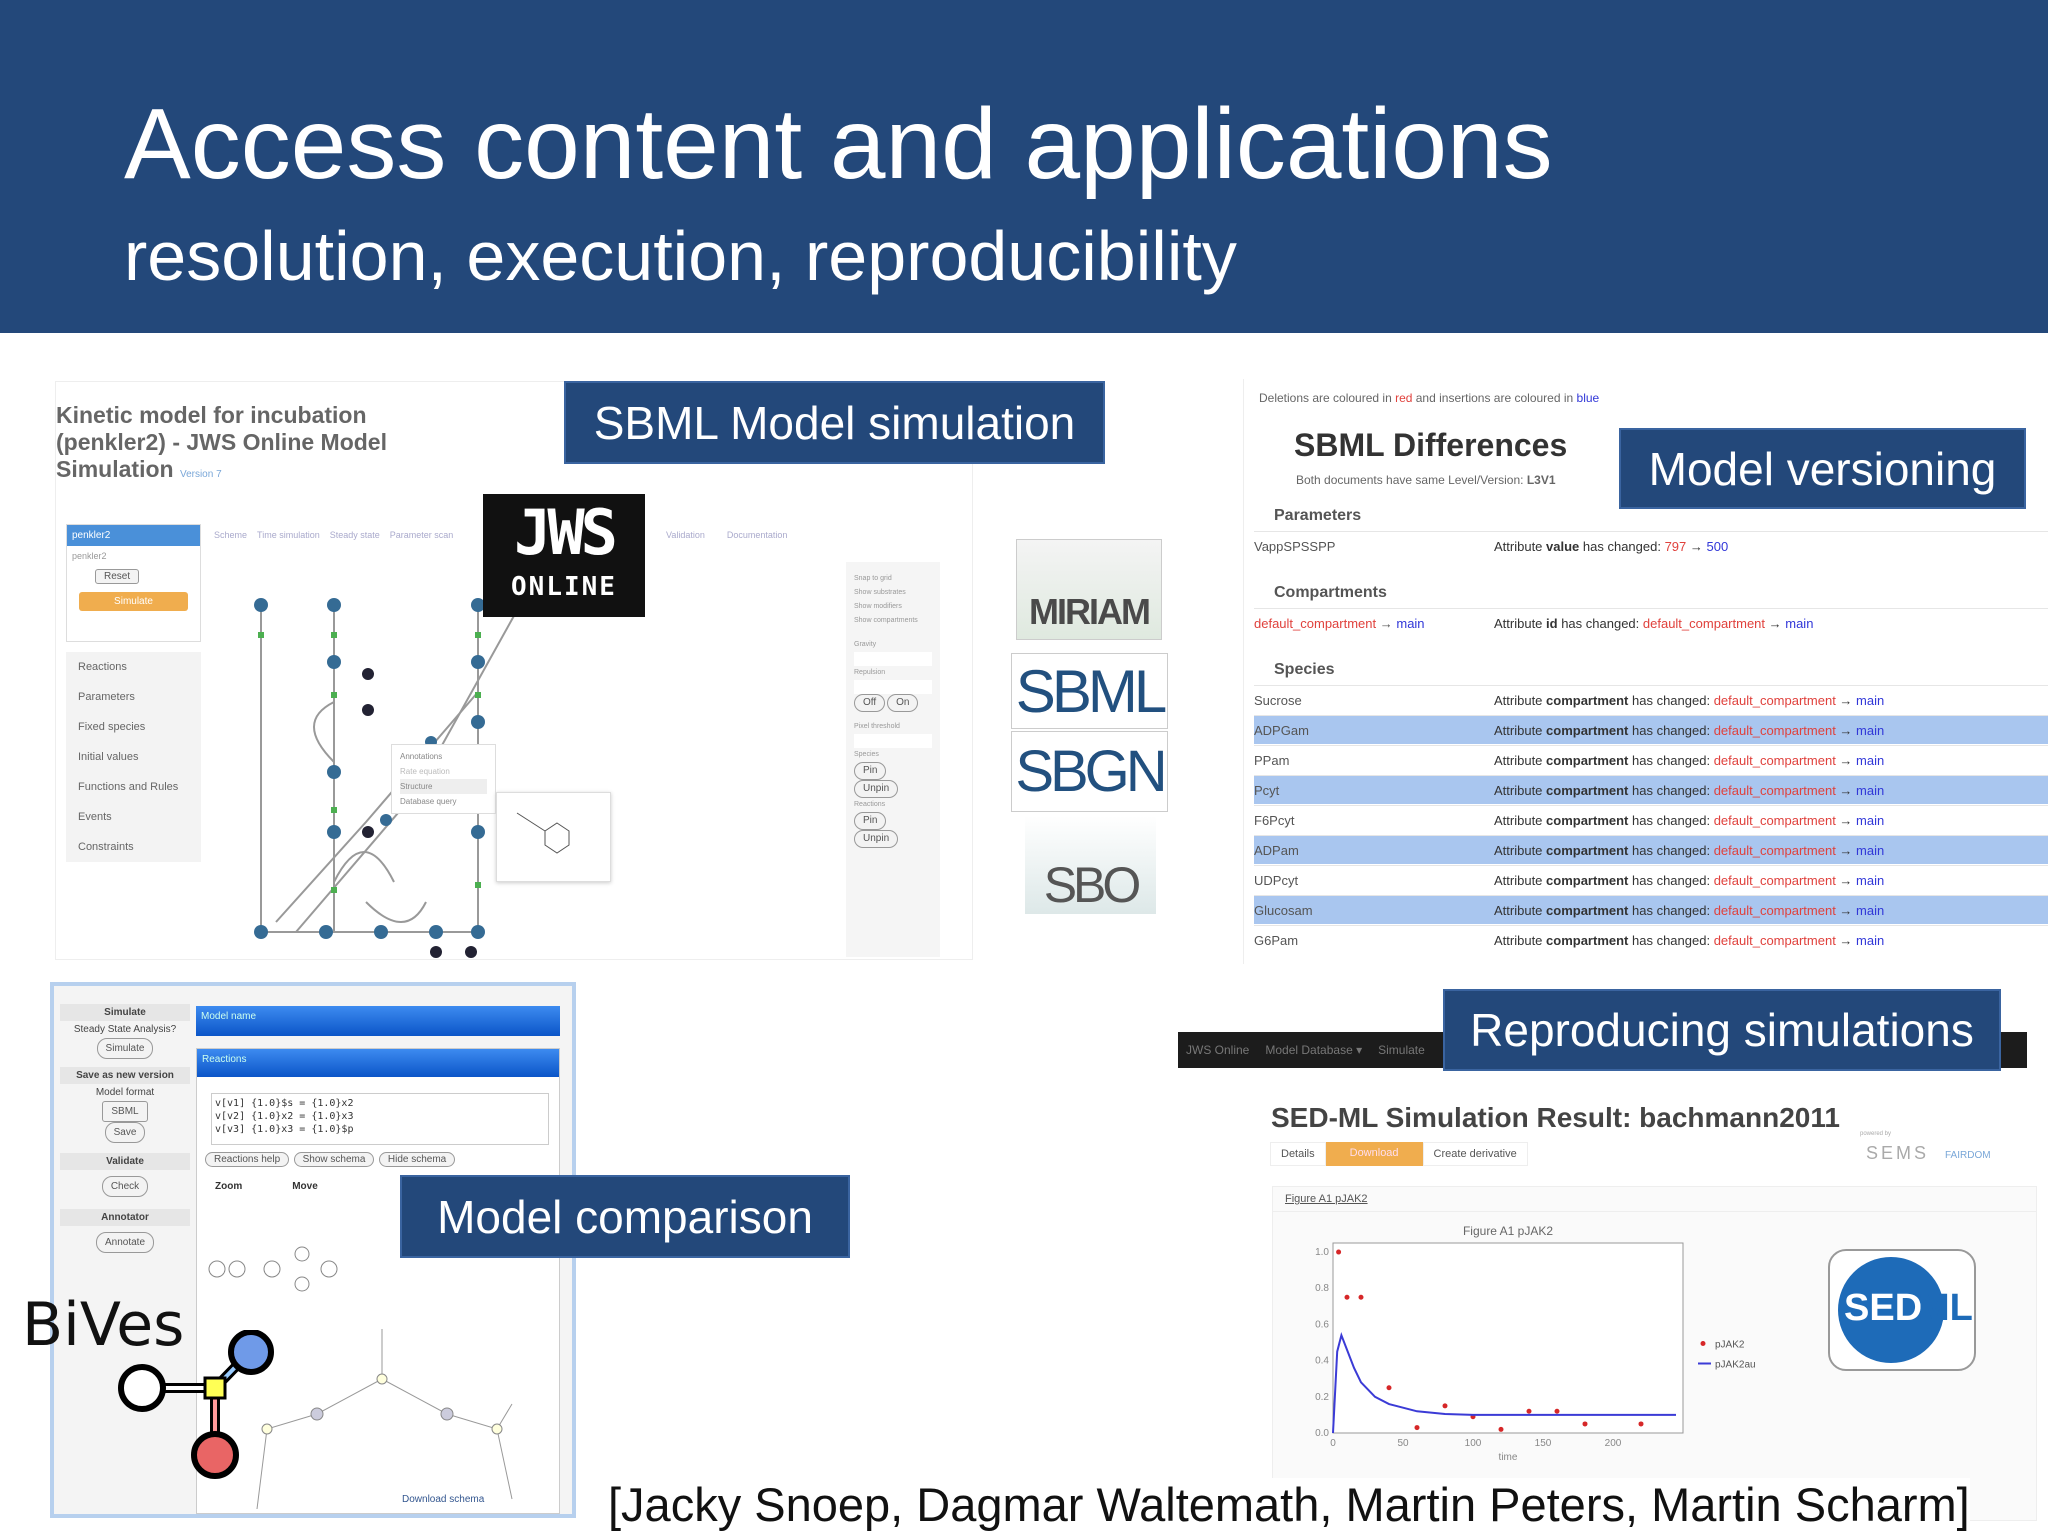  I want to click on tab: Steady state, so click(354, 535).